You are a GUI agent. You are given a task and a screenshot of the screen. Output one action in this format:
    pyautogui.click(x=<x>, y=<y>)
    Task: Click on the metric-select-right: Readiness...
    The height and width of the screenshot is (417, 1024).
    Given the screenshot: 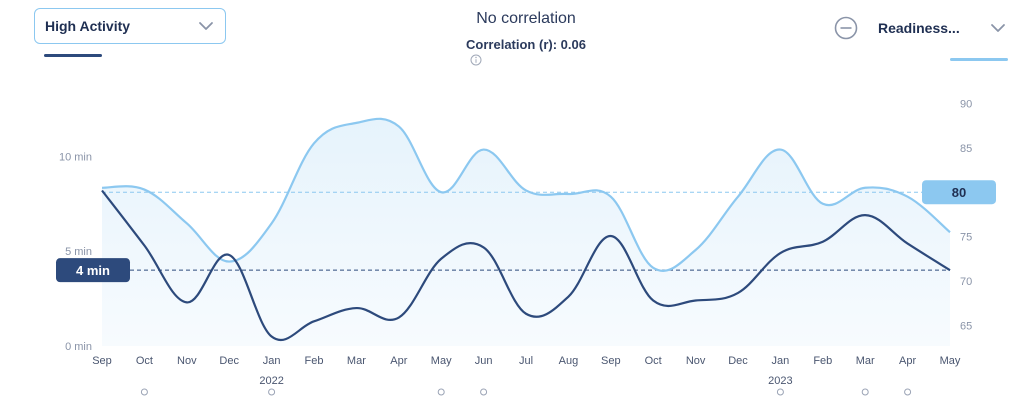 What is the action you would take?
    pyautogui.click(x=942, y=28)
    